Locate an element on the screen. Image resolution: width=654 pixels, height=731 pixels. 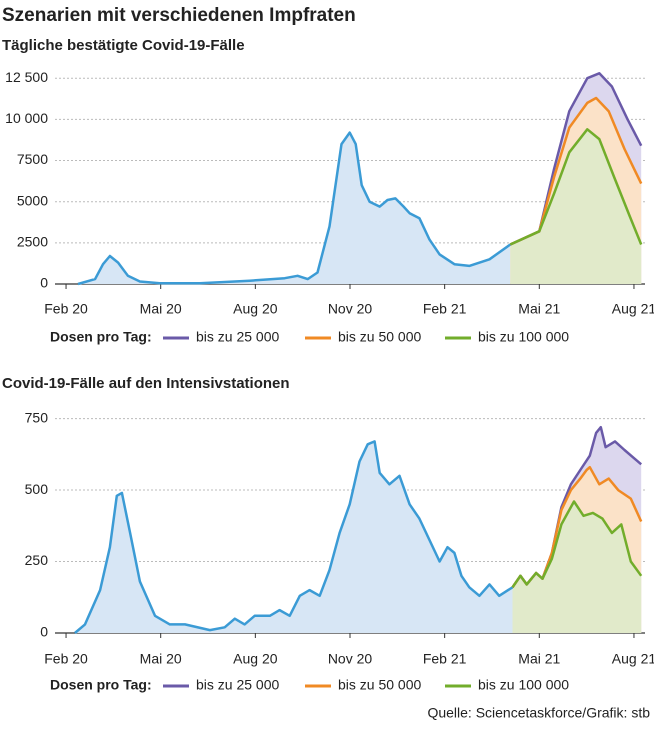
chart-title: Szenarien mit verschiedenen Impfraten is located at coordinates (179, 15).